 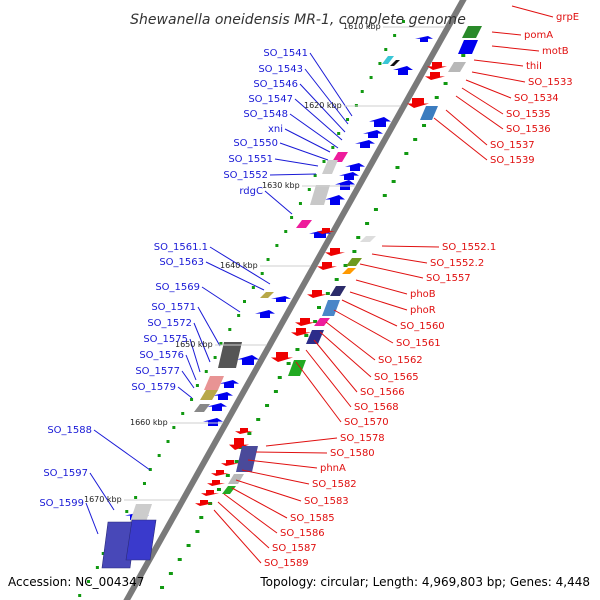 What do you see at coordinates (422, 326) in the screenshot?
I see `gene-label-right: SO_1560` at bounding box center [422, 326].